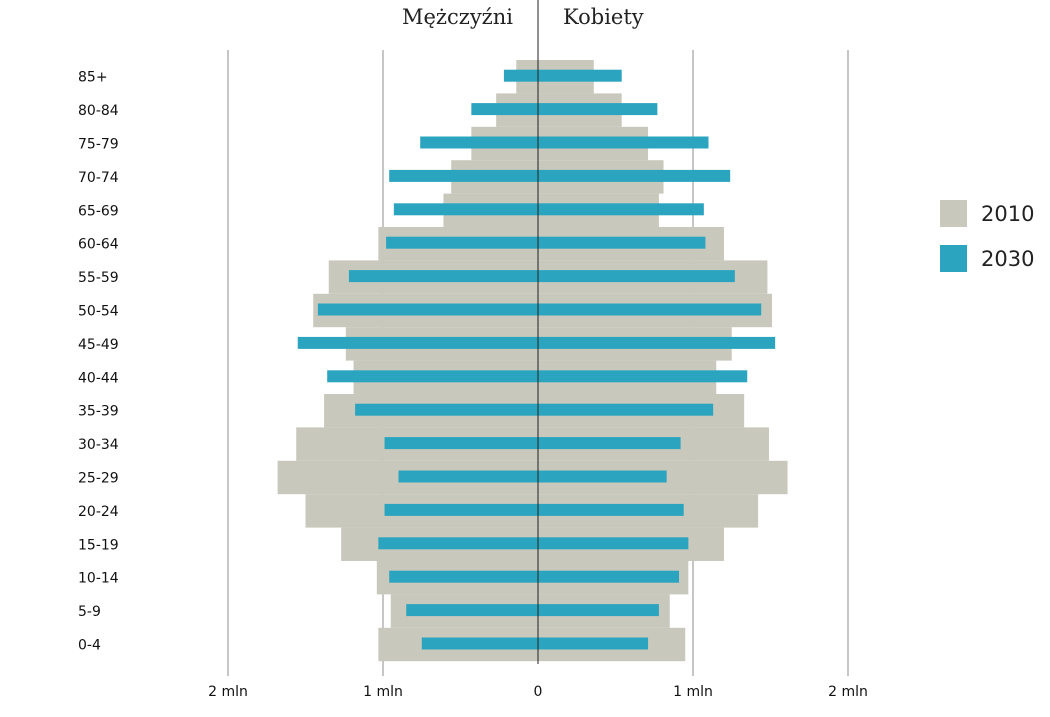 This screenshot has height=717, width=1050. I want to click on age-label: 80-84, so click(98, 111).